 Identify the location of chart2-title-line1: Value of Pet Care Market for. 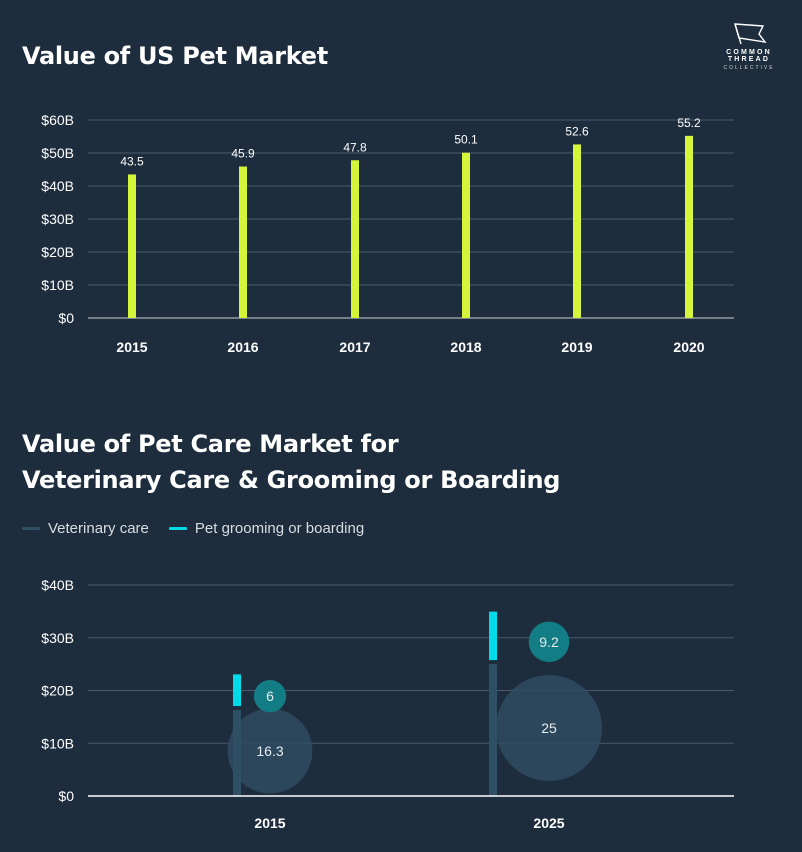
(210, 444).